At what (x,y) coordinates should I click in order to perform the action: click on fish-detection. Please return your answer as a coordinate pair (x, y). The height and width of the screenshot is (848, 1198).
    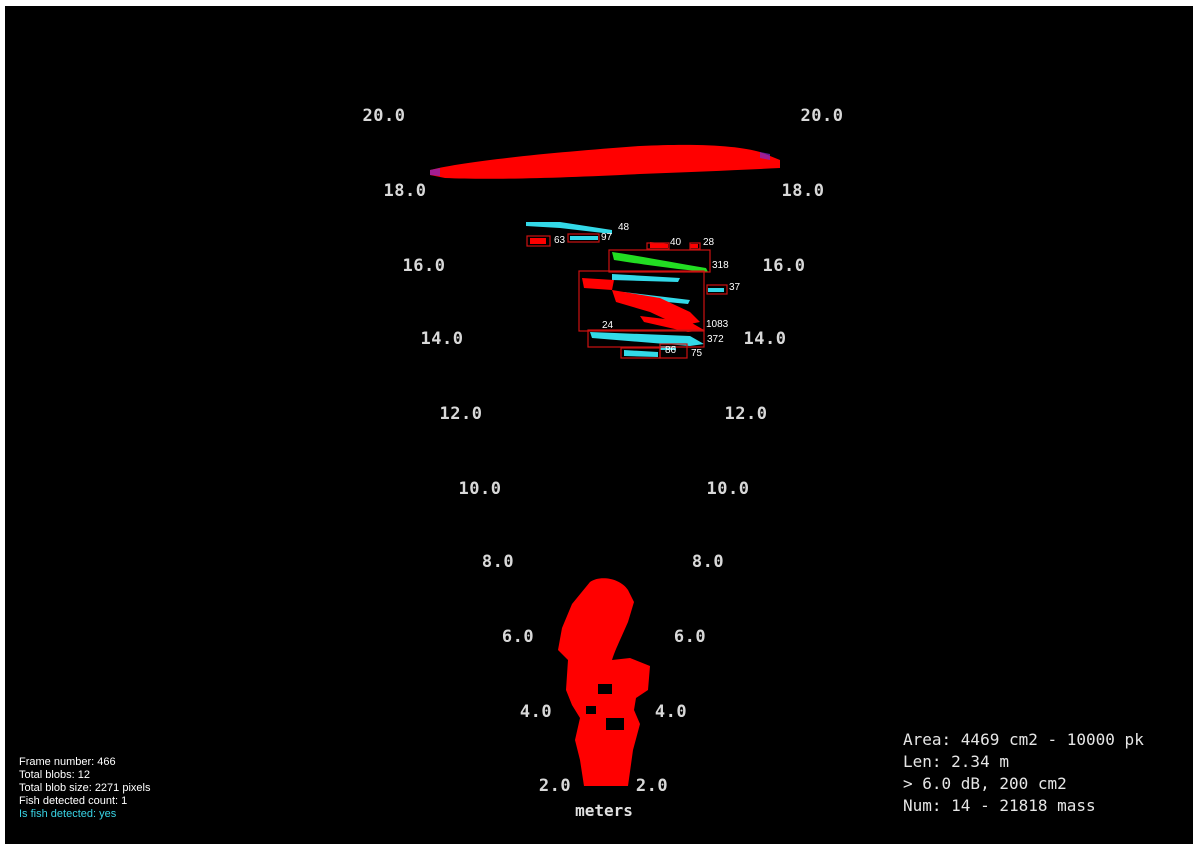
    Looking at the image, I should click on (660, 262).